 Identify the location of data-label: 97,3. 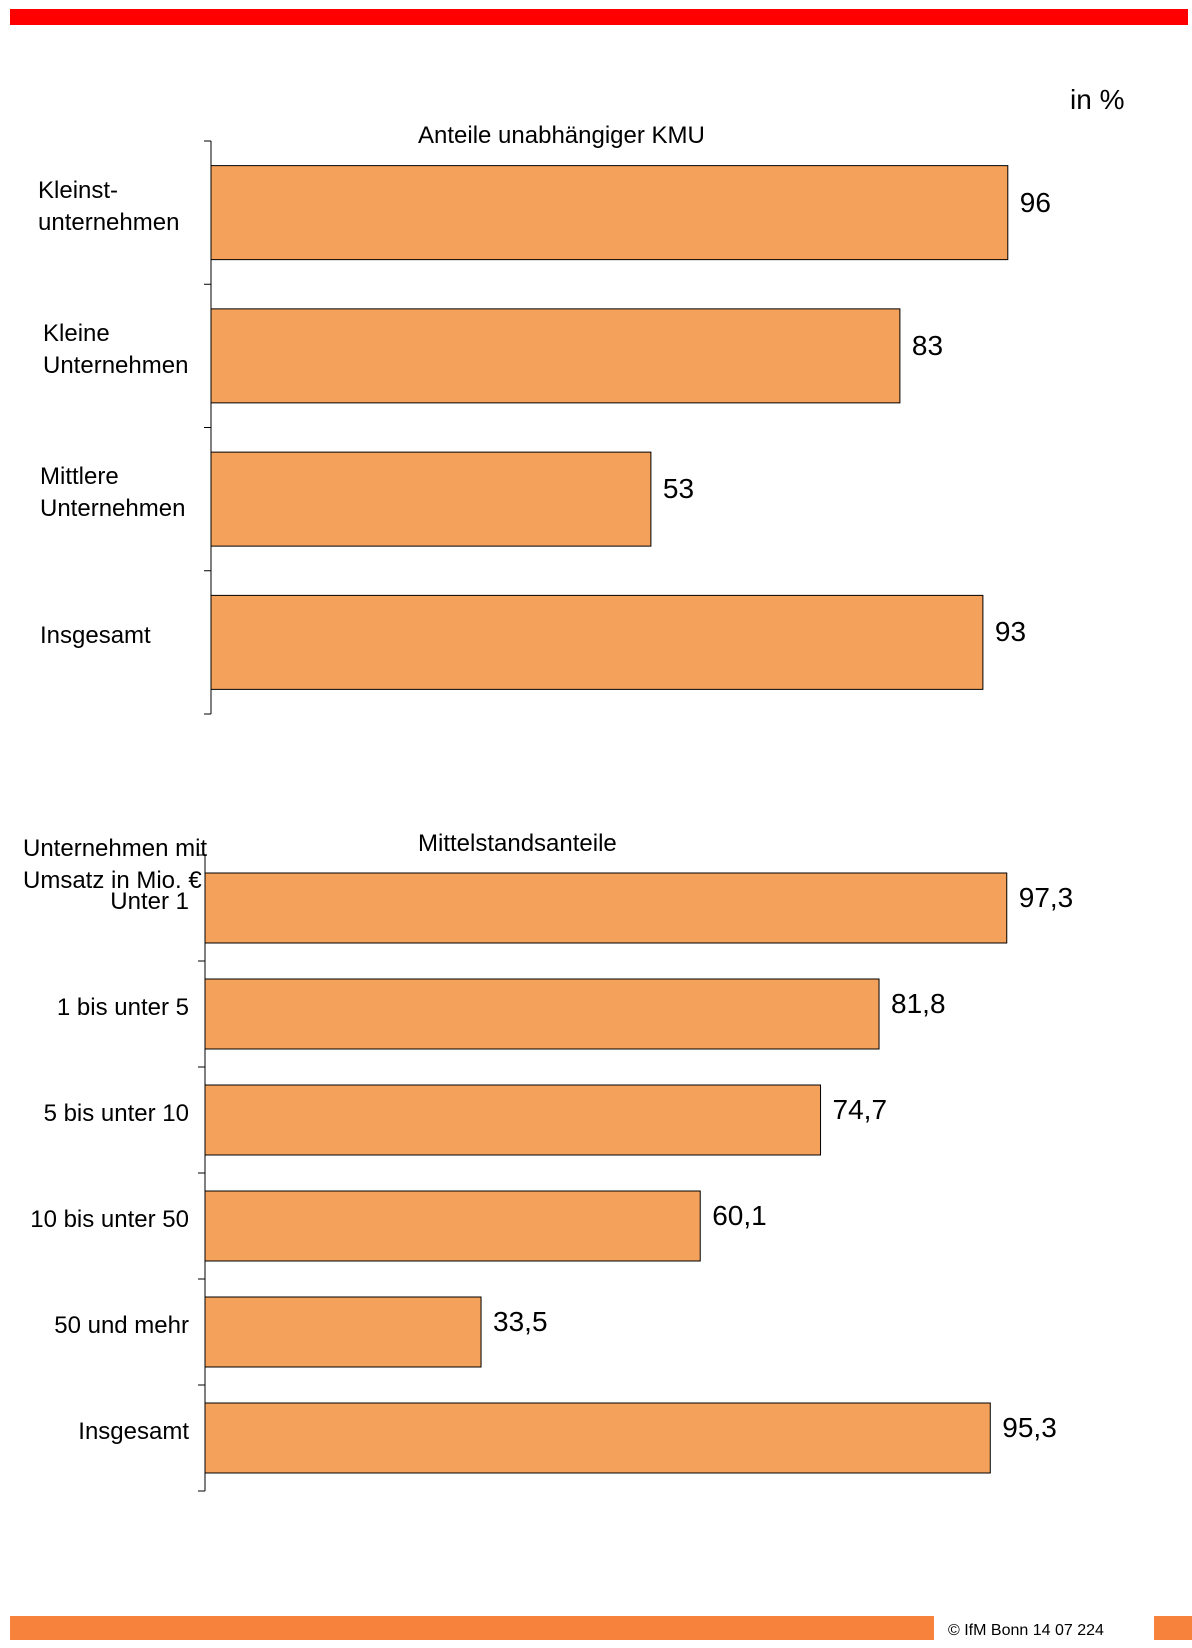
(1046, 897).